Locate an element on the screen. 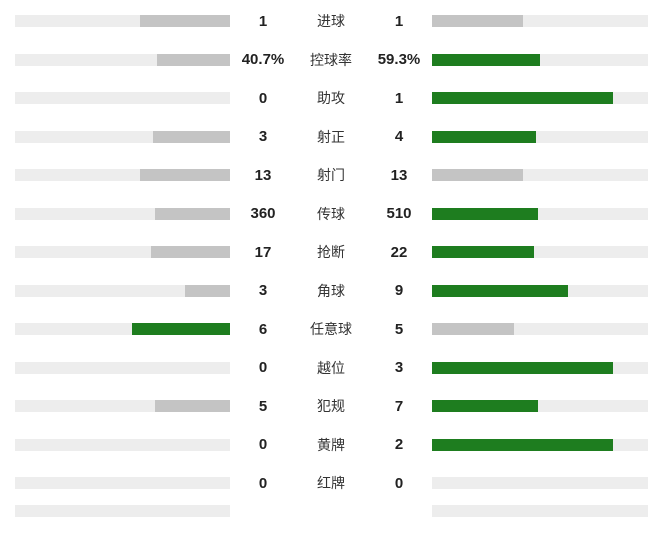 The width and height of the screenshot is (660, 543). stat-row: 40.7% 控球率 59.3% is located at coordinates (330, 60).